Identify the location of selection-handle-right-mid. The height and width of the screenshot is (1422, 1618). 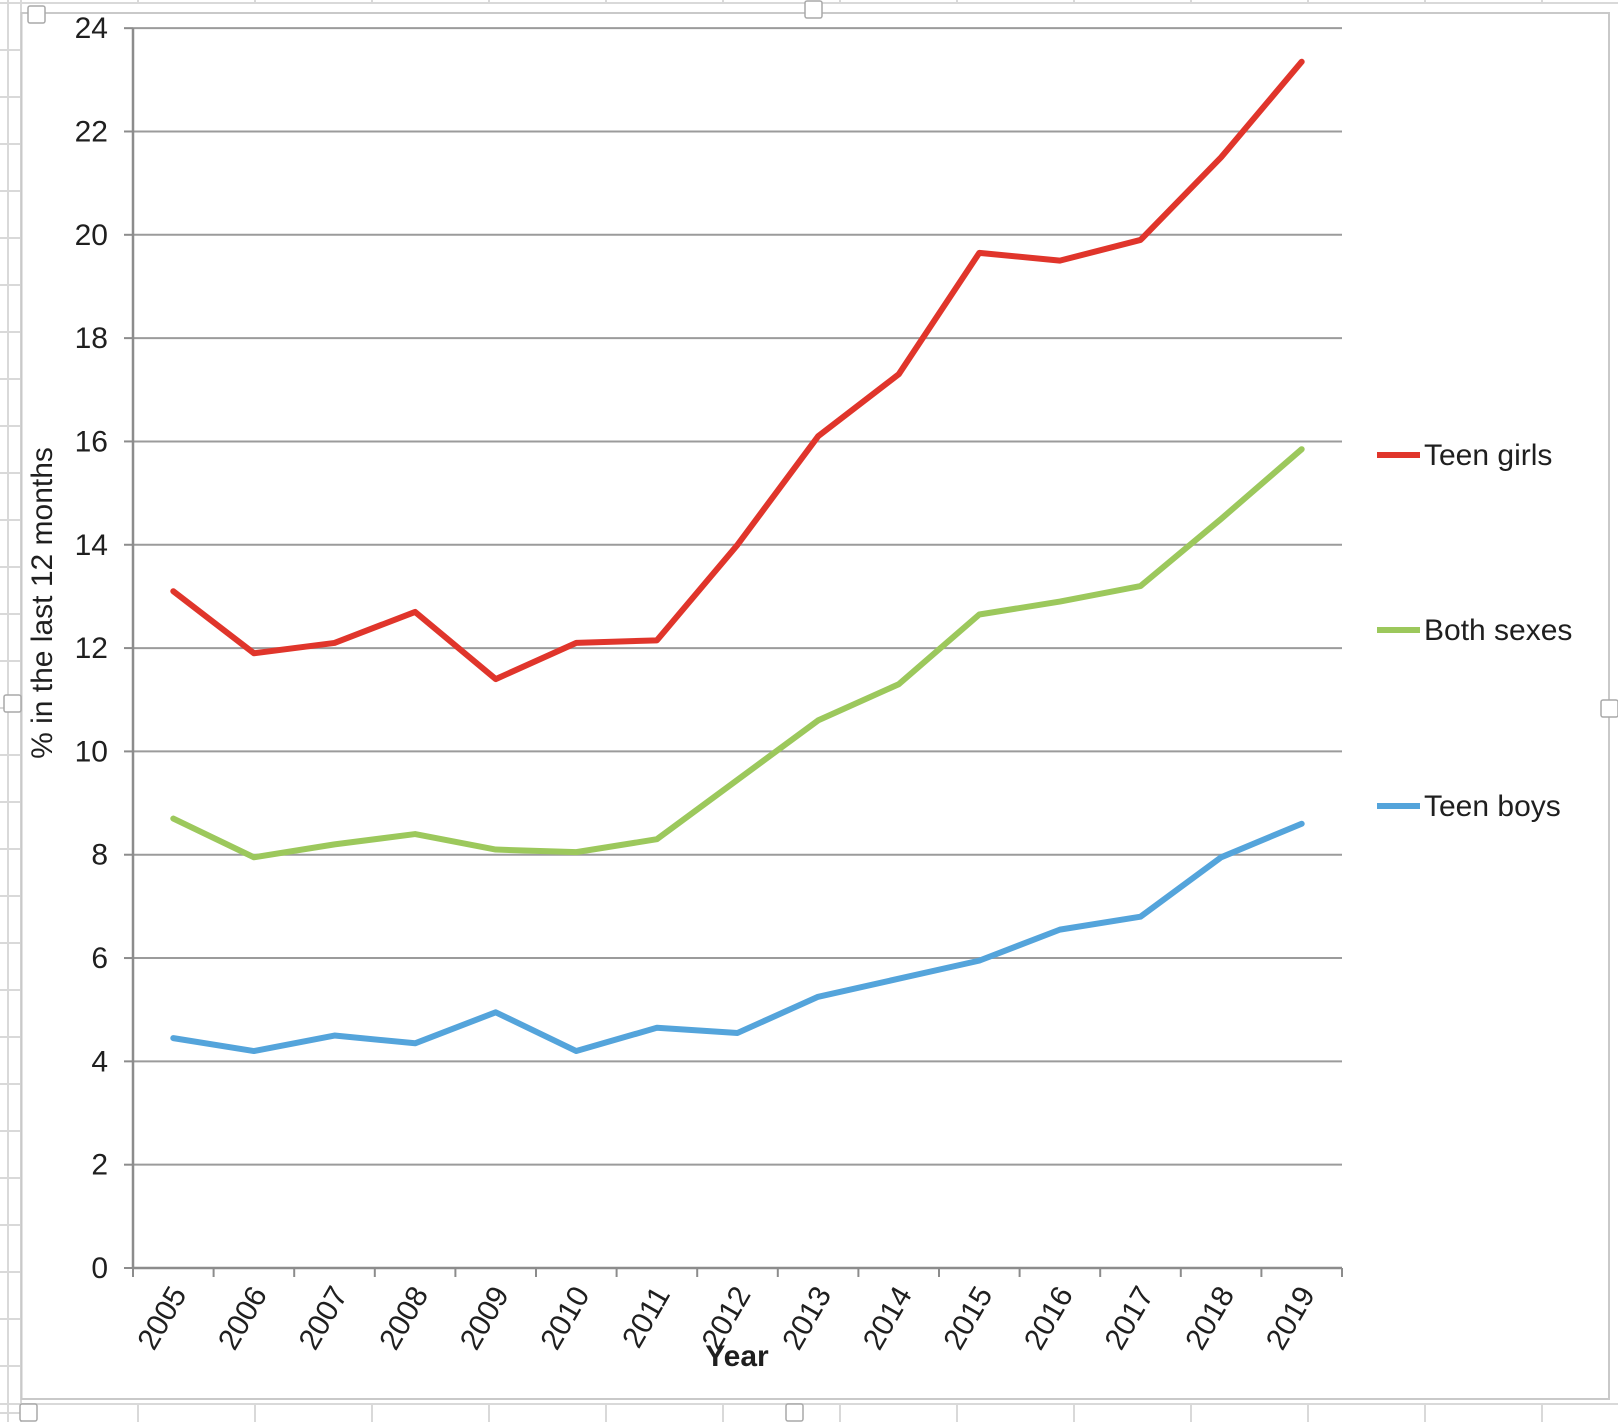
(1609, 708).